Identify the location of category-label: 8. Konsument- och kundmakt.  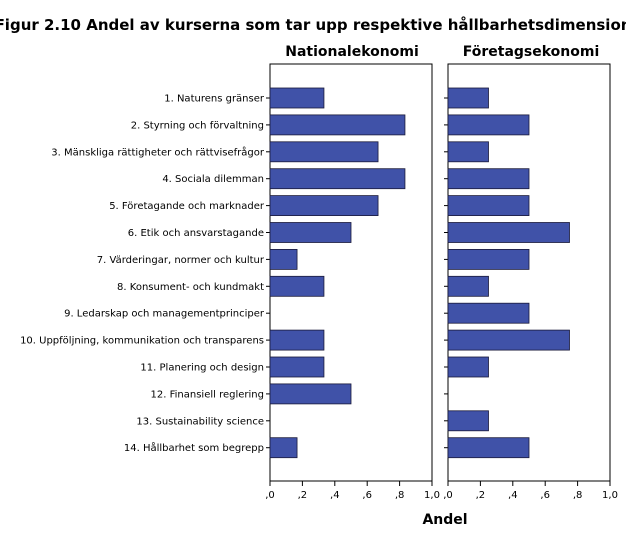
(190, 287).